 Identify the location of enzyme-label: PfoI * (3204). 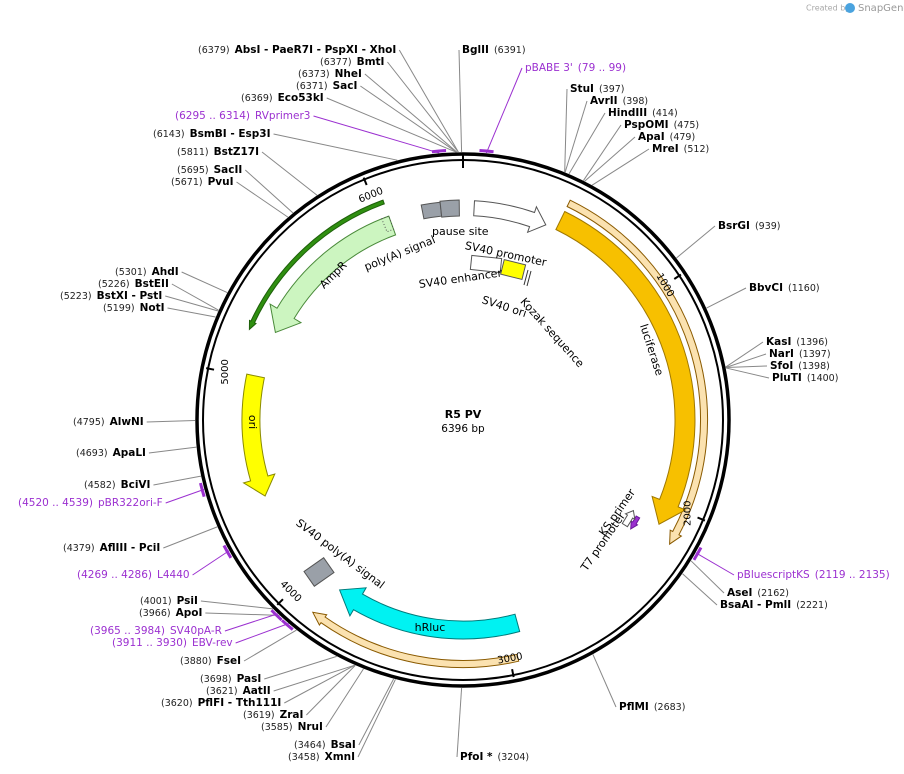
(494, 757).